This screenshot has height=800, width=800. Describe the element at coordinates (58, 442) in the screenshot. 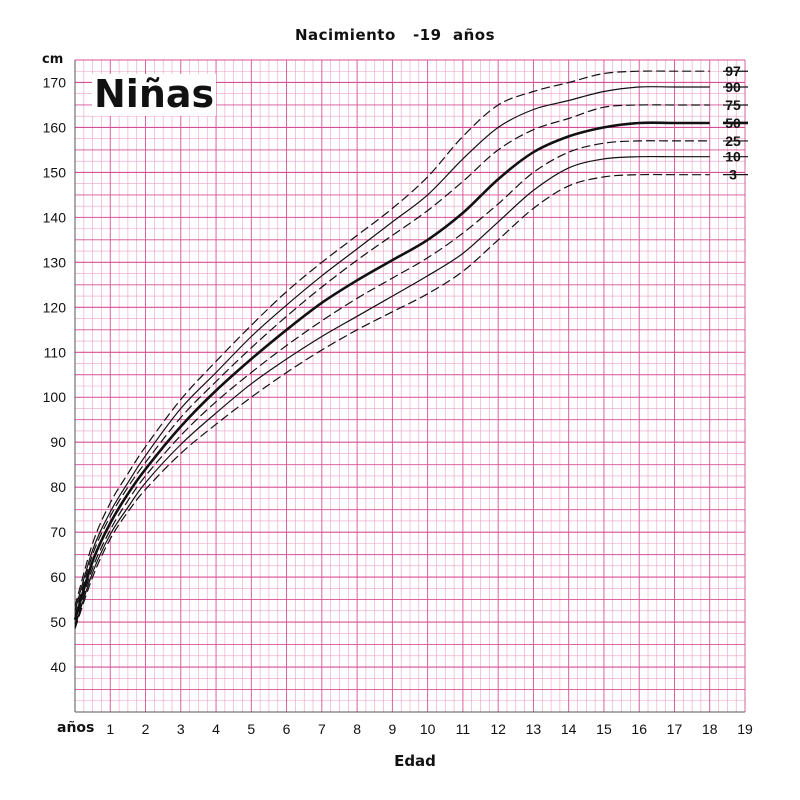

I see `y-tick-label: 90` at that location.